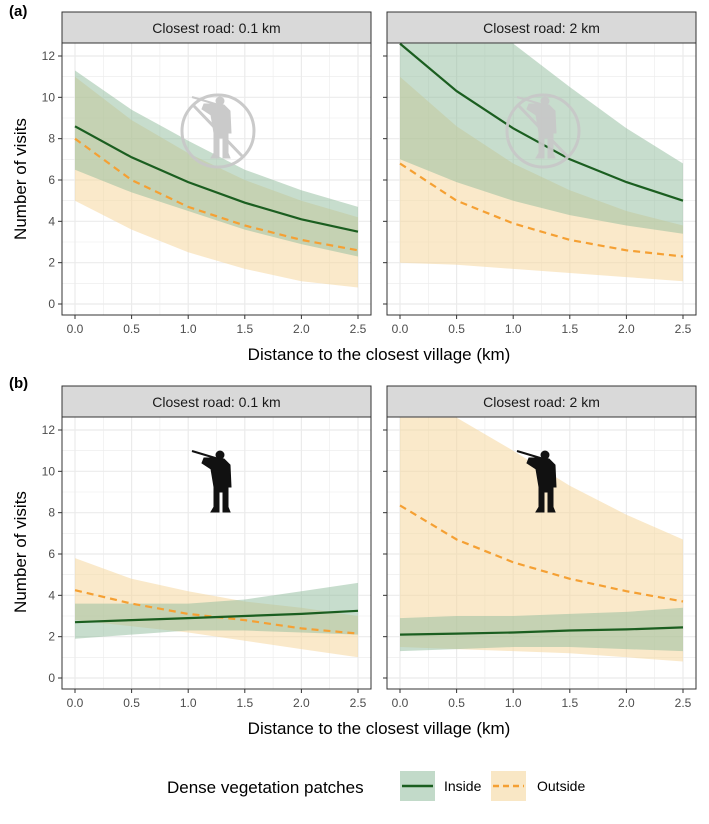 The width and height of the screenshot is (709, 824). I want to click on legend-key-outside, so click(508, 786).